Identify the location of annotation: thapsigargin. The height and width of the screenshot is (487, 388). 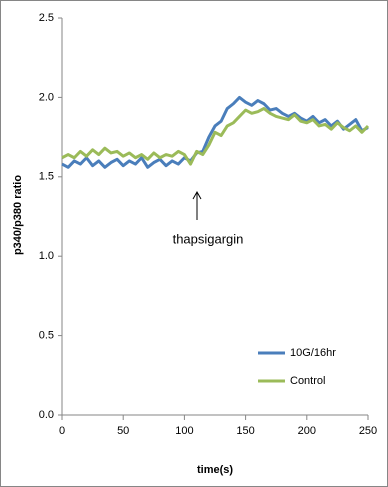
(208, 238).